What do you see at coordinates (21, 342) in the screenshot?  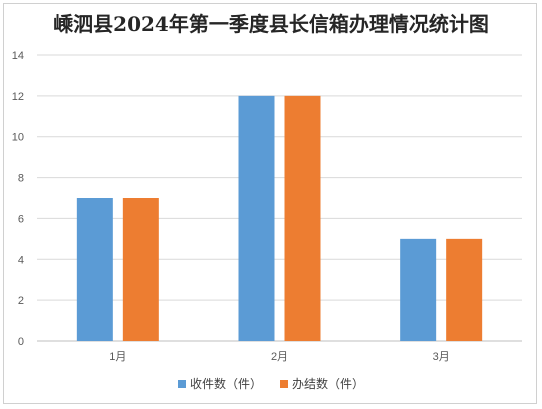 I see `y-tick-label: 0` at bounding box center [21, 342].